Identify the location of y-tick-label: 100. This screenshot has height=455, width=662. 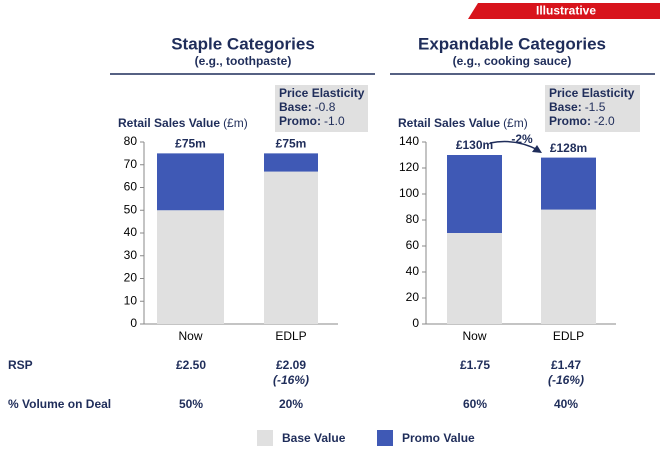
(409, 193).